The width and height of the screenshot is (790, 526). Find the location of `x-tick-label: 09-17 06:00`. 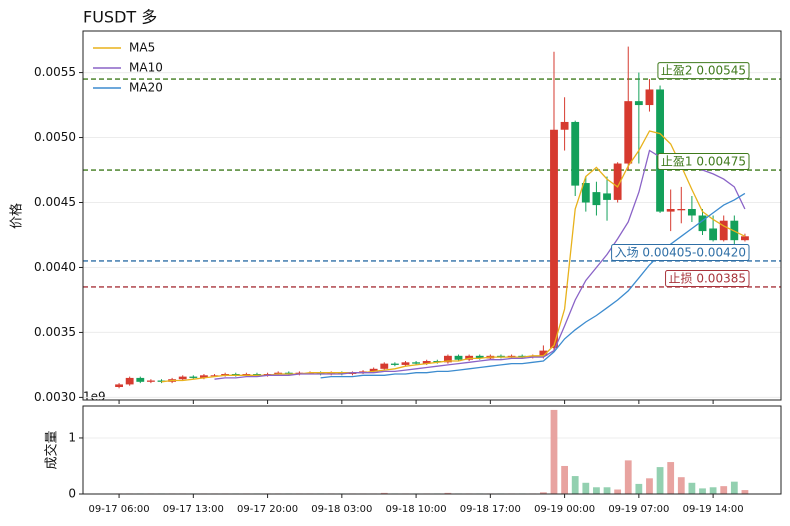

x-tick-label: 09-17 06:00 is located at coordinates (119, 509).